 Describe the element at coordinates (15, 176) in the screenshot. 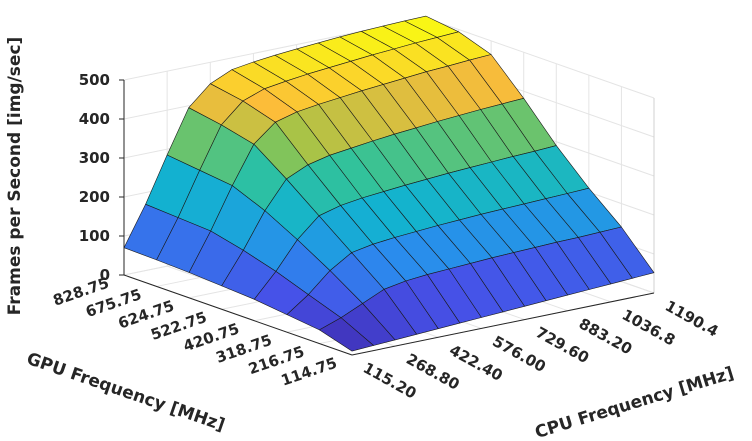

I see `z-axis-label: Frames per Second [img/sec]` at that location.